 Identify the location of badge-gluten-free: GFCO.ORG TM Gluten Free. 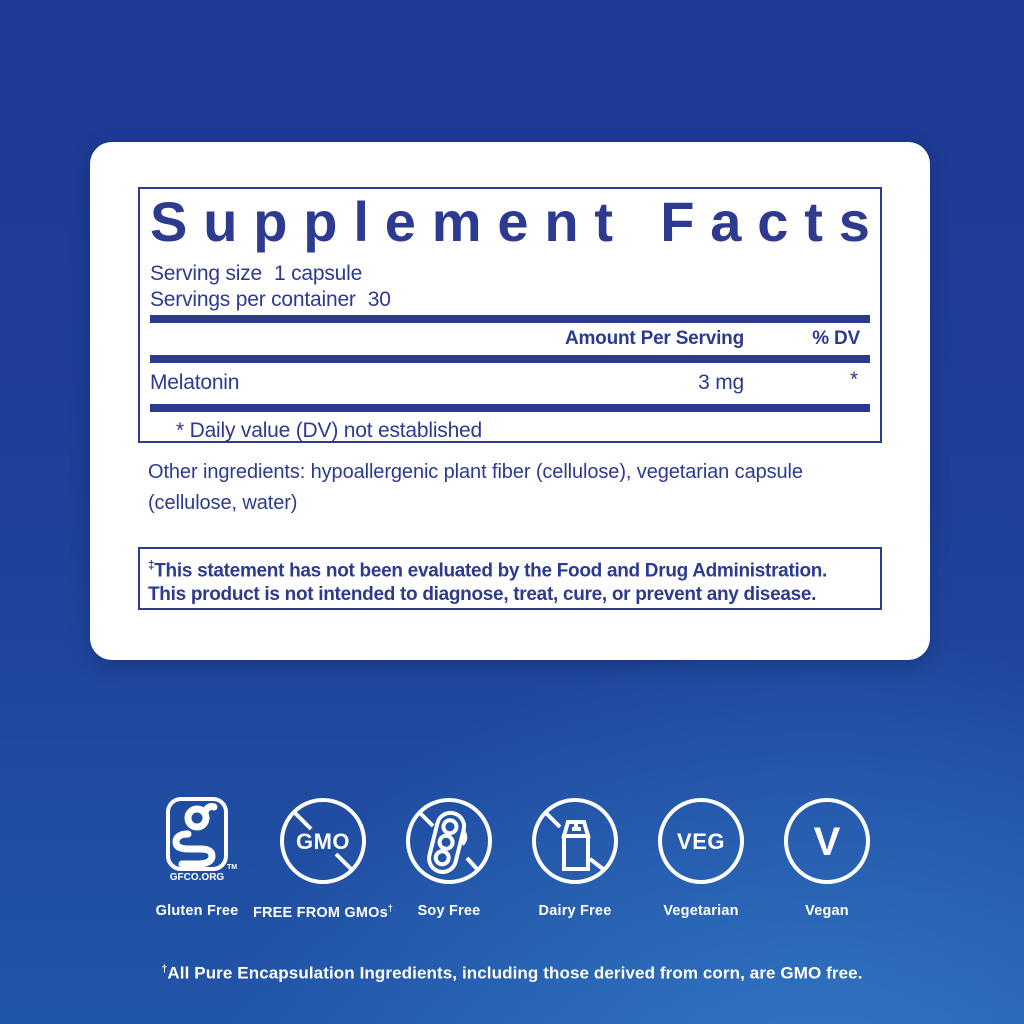
(197, 858).